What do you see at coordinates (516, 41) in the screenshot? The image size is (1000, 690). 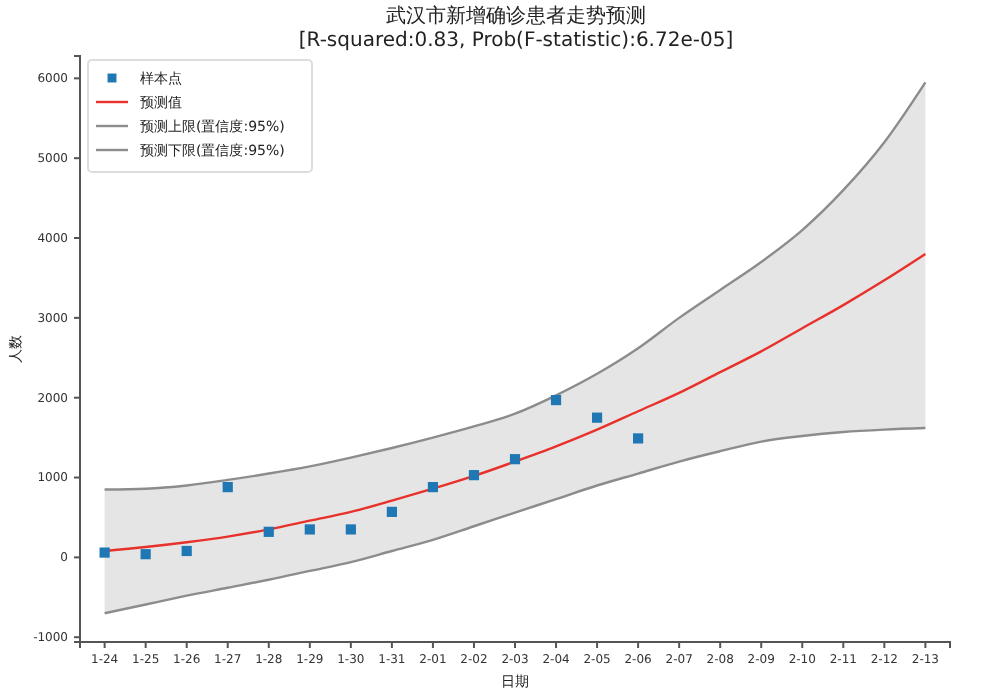 I see `chart-subtitle: [R-squared:0.83, Prob(F-statistic):6.72e-05]` at bounding box center [516, 41].